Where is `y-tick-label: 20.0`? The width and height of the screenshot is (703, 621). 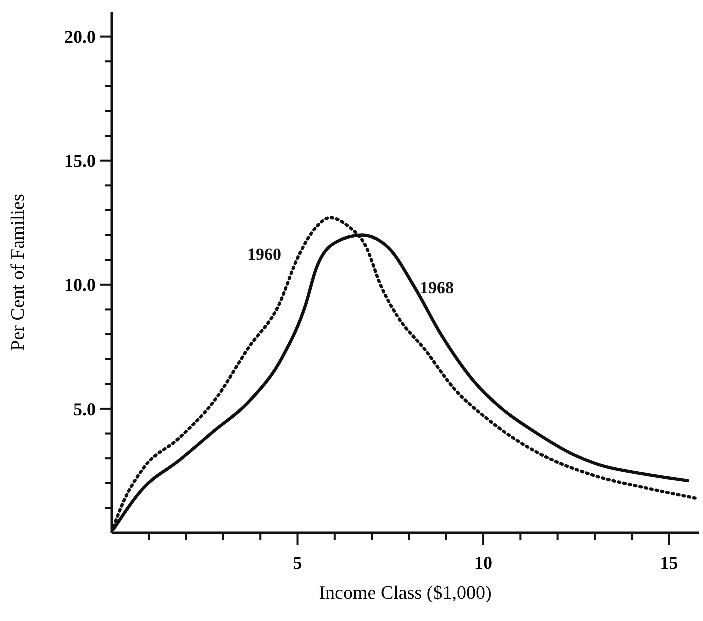 y-tick-label: 20.0 is located at coordinates (80, 37).